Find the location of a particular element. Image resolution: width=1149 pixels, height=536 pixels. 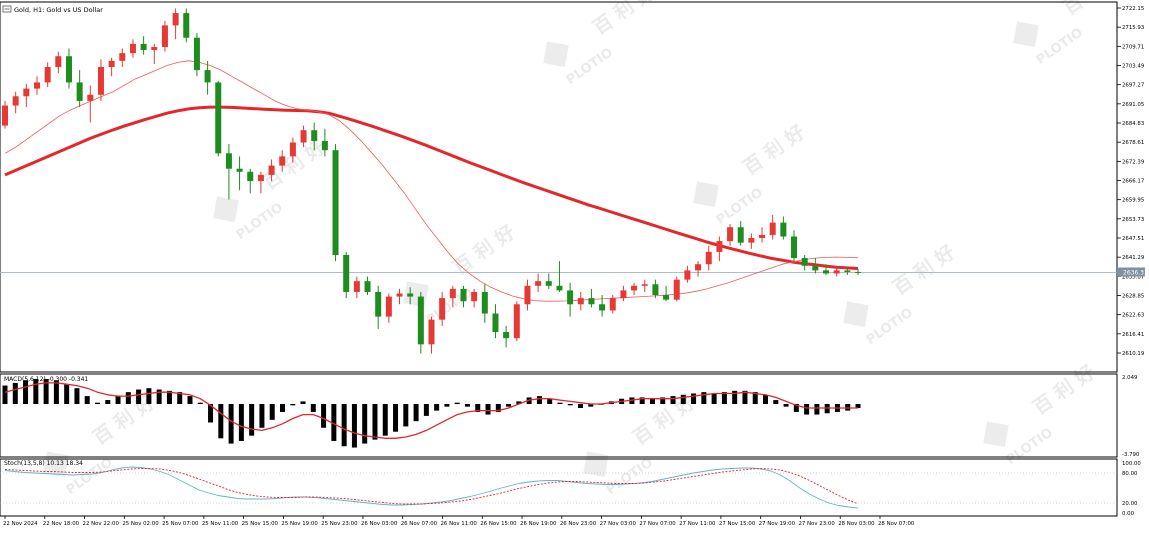

stoch-tick-label: 80.00 is located at coordinates (1130, 474).